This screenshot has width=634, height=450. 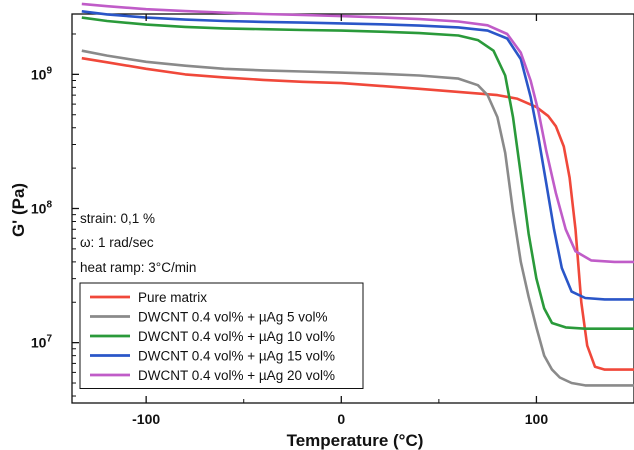 I want to click on legend-label-4: DWCNT 0.4 vol% + µAg 20 vol%, so click(x=236, y=375).